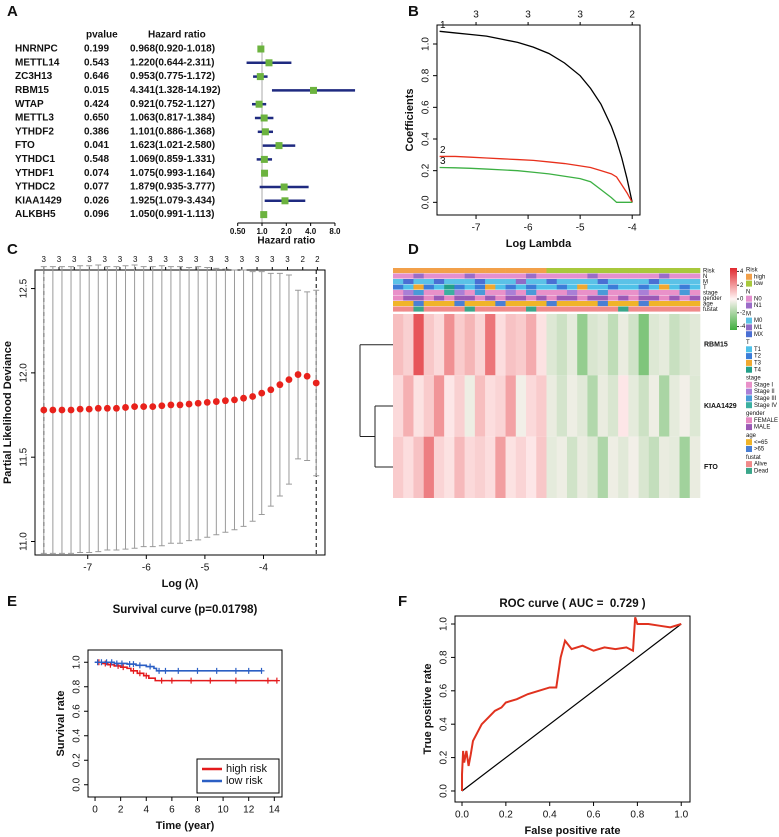 The image size is (779, 837). What do you see at coordinates (121, 810) in the screenshot?
I see `x-tick-label: 2` at bounding box center [121, 810].